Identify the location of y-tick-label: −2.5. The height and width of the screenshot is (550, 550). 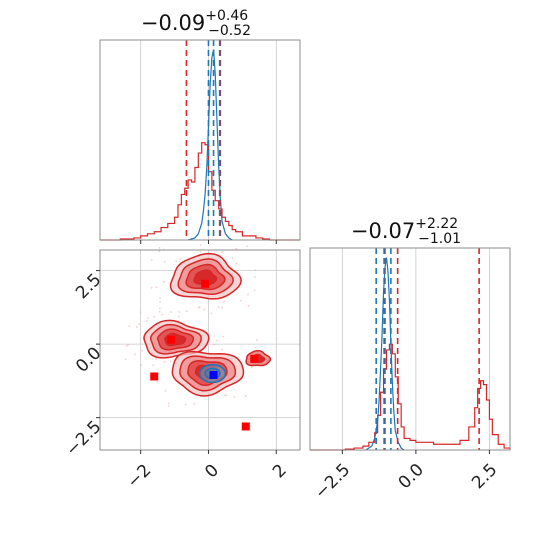
(83, 438).